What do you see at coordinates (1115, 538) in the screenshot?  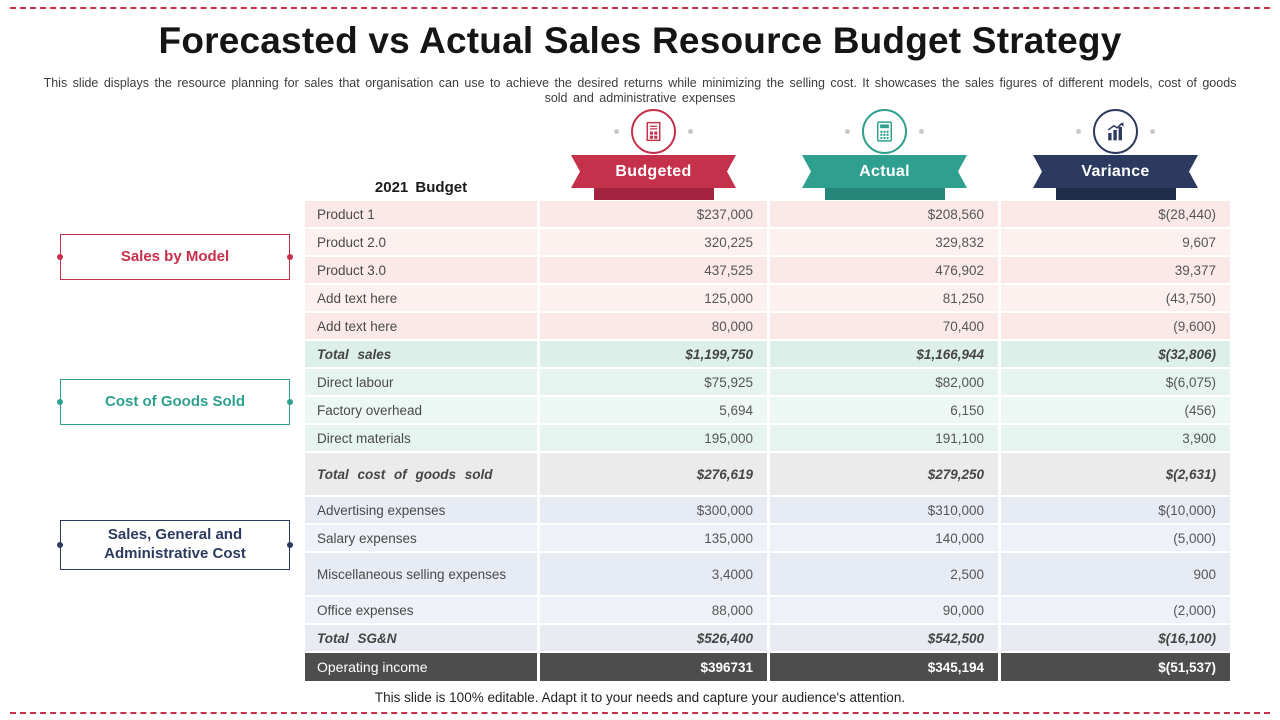 I see `variance-value: (5,000)` at bounding box center [1115, 538].